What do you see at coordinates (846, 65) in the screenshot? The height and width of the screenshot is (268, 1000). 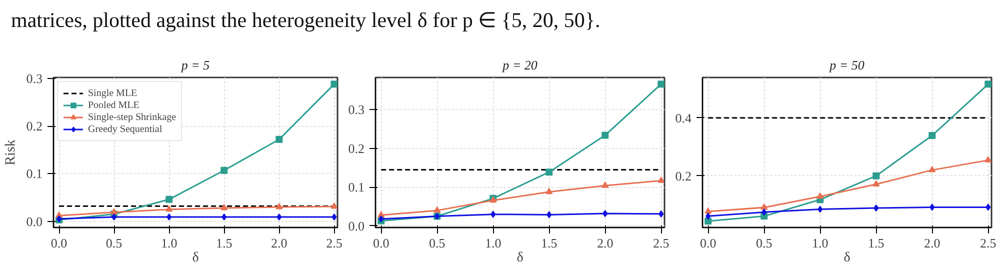 I see `chart-title: p = 50` at bounding box center [846, 65].